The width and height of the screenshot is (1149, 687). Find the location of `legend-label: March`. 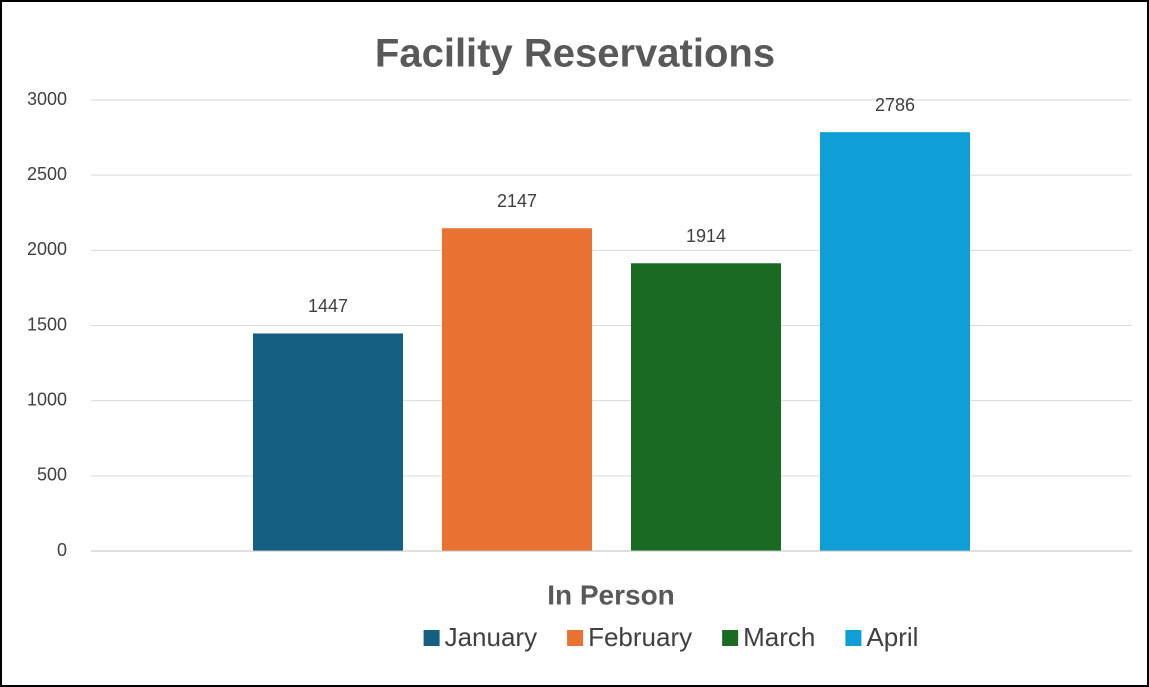

legend-label: March is located at coordinates (779, 637).